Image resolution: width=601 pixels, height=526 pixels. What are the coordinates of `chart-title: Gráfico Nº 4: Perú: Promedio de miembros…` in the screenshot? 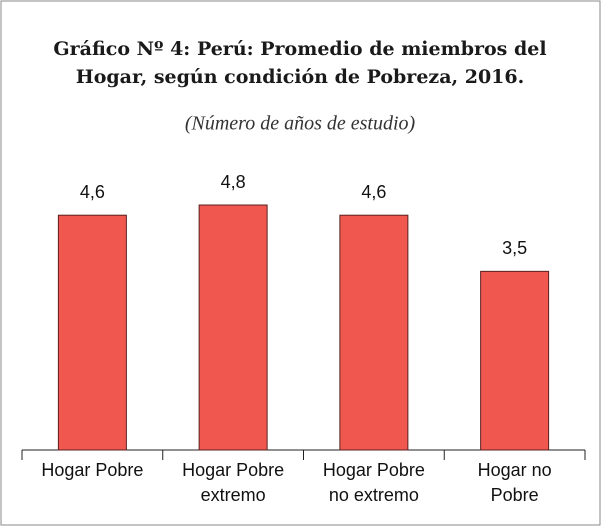 It's located at (299, 63).